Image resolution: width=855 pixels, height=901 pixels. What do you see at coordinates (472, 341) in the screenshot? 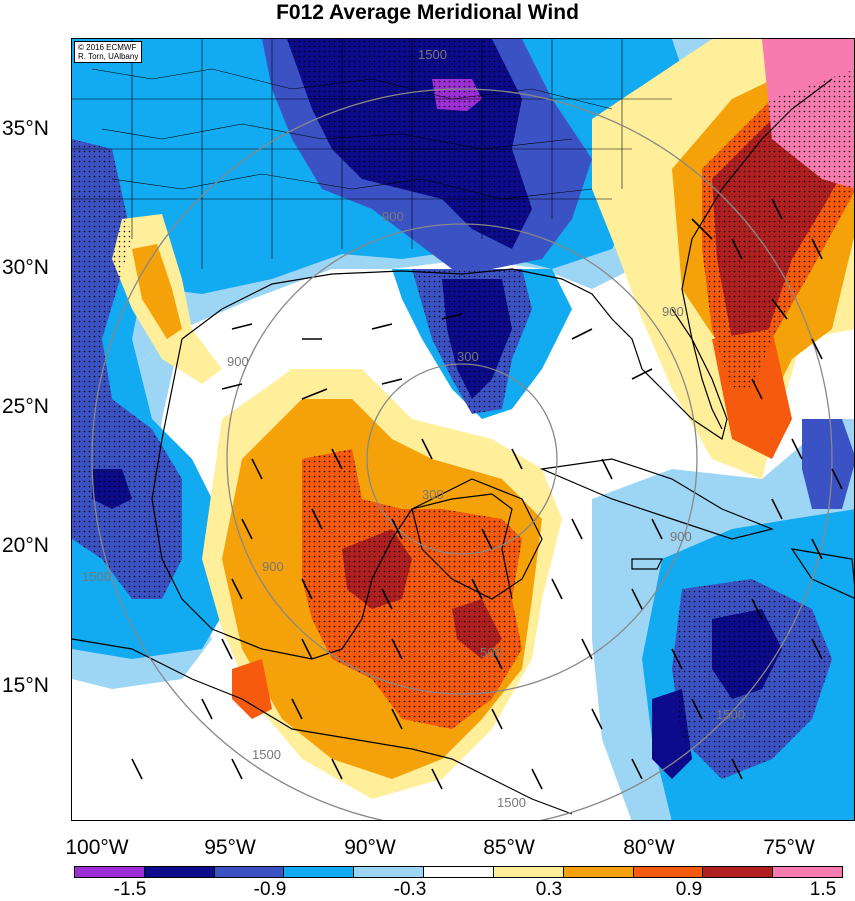
I see `stipple-plume` at bounding box center [472, 341].